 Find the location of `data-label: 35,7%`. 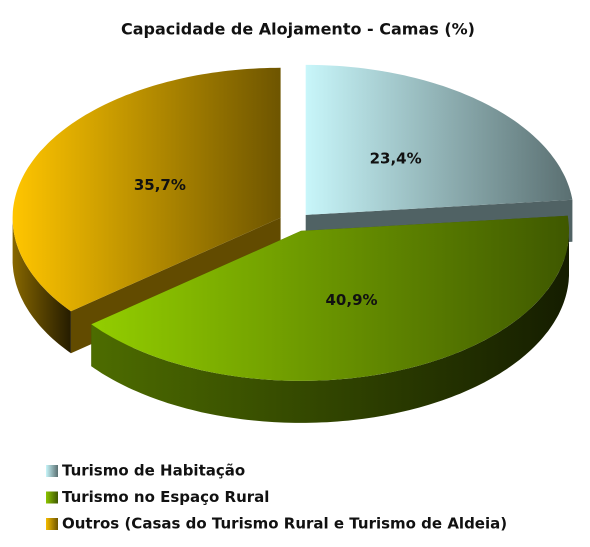

data-label: 35,7% is located at coordinates (160, 185).